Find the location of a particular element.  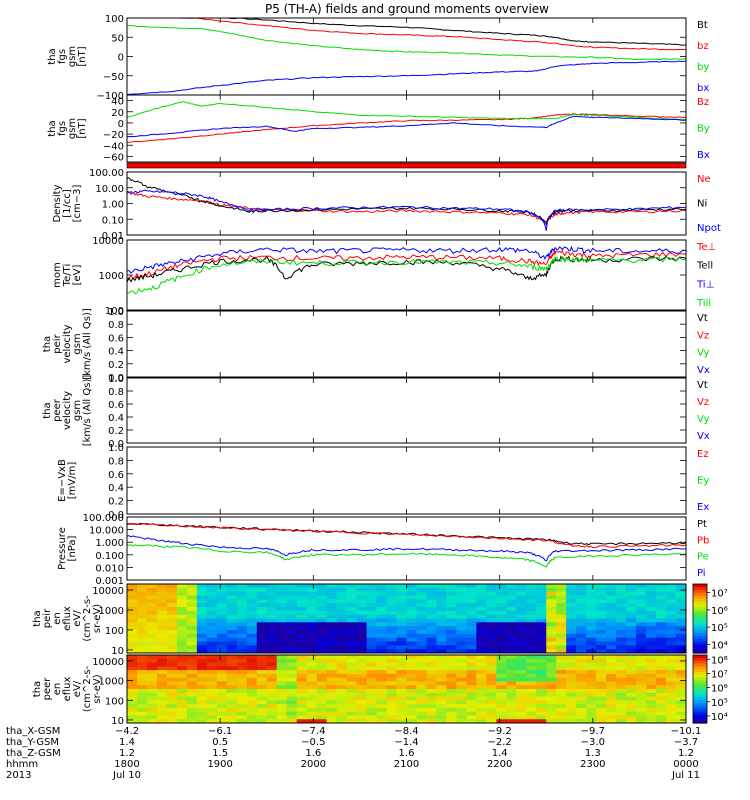

legend-label-Ey: Ey is located at coordinates (703, 481).